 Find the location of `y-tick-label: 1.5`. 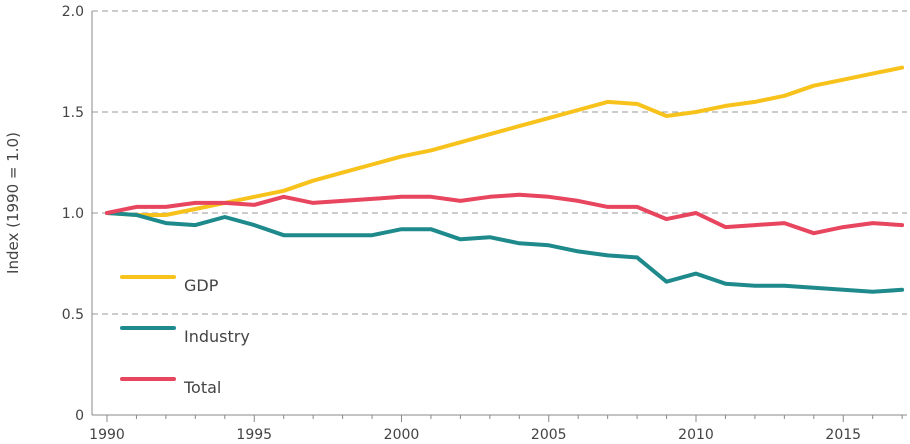

y-tick-label: 1.5 is located at coordinates (73, 113).